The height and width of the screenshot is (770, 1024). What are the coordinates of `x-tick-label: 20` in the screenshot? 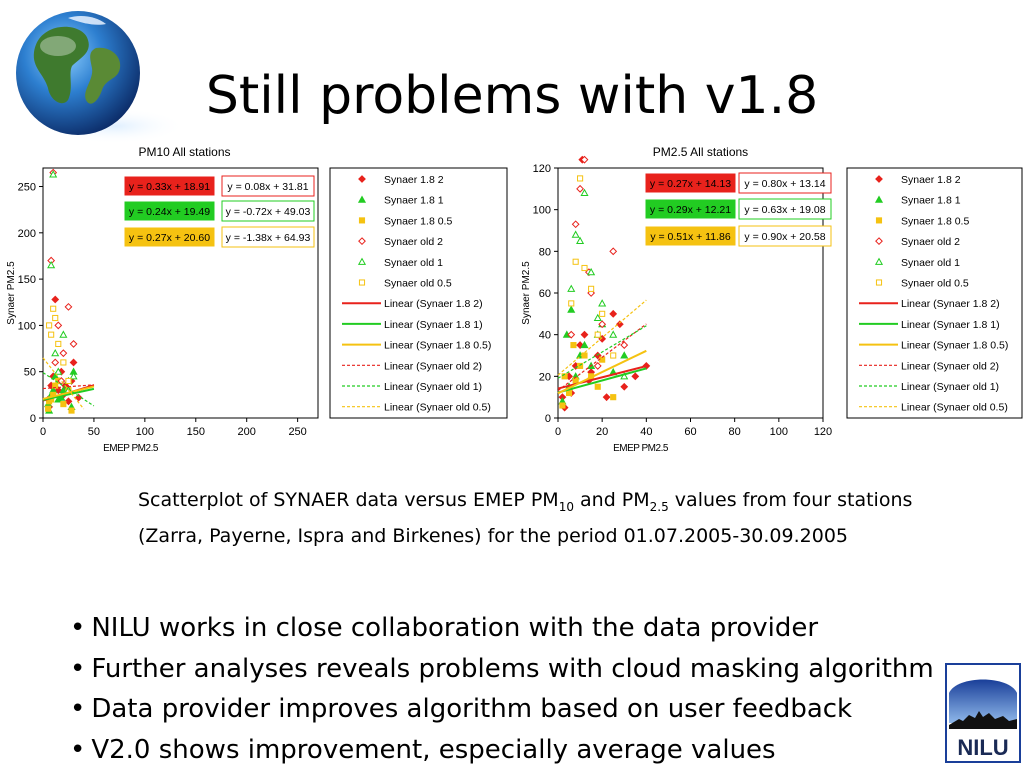 It's located at (602, 432).